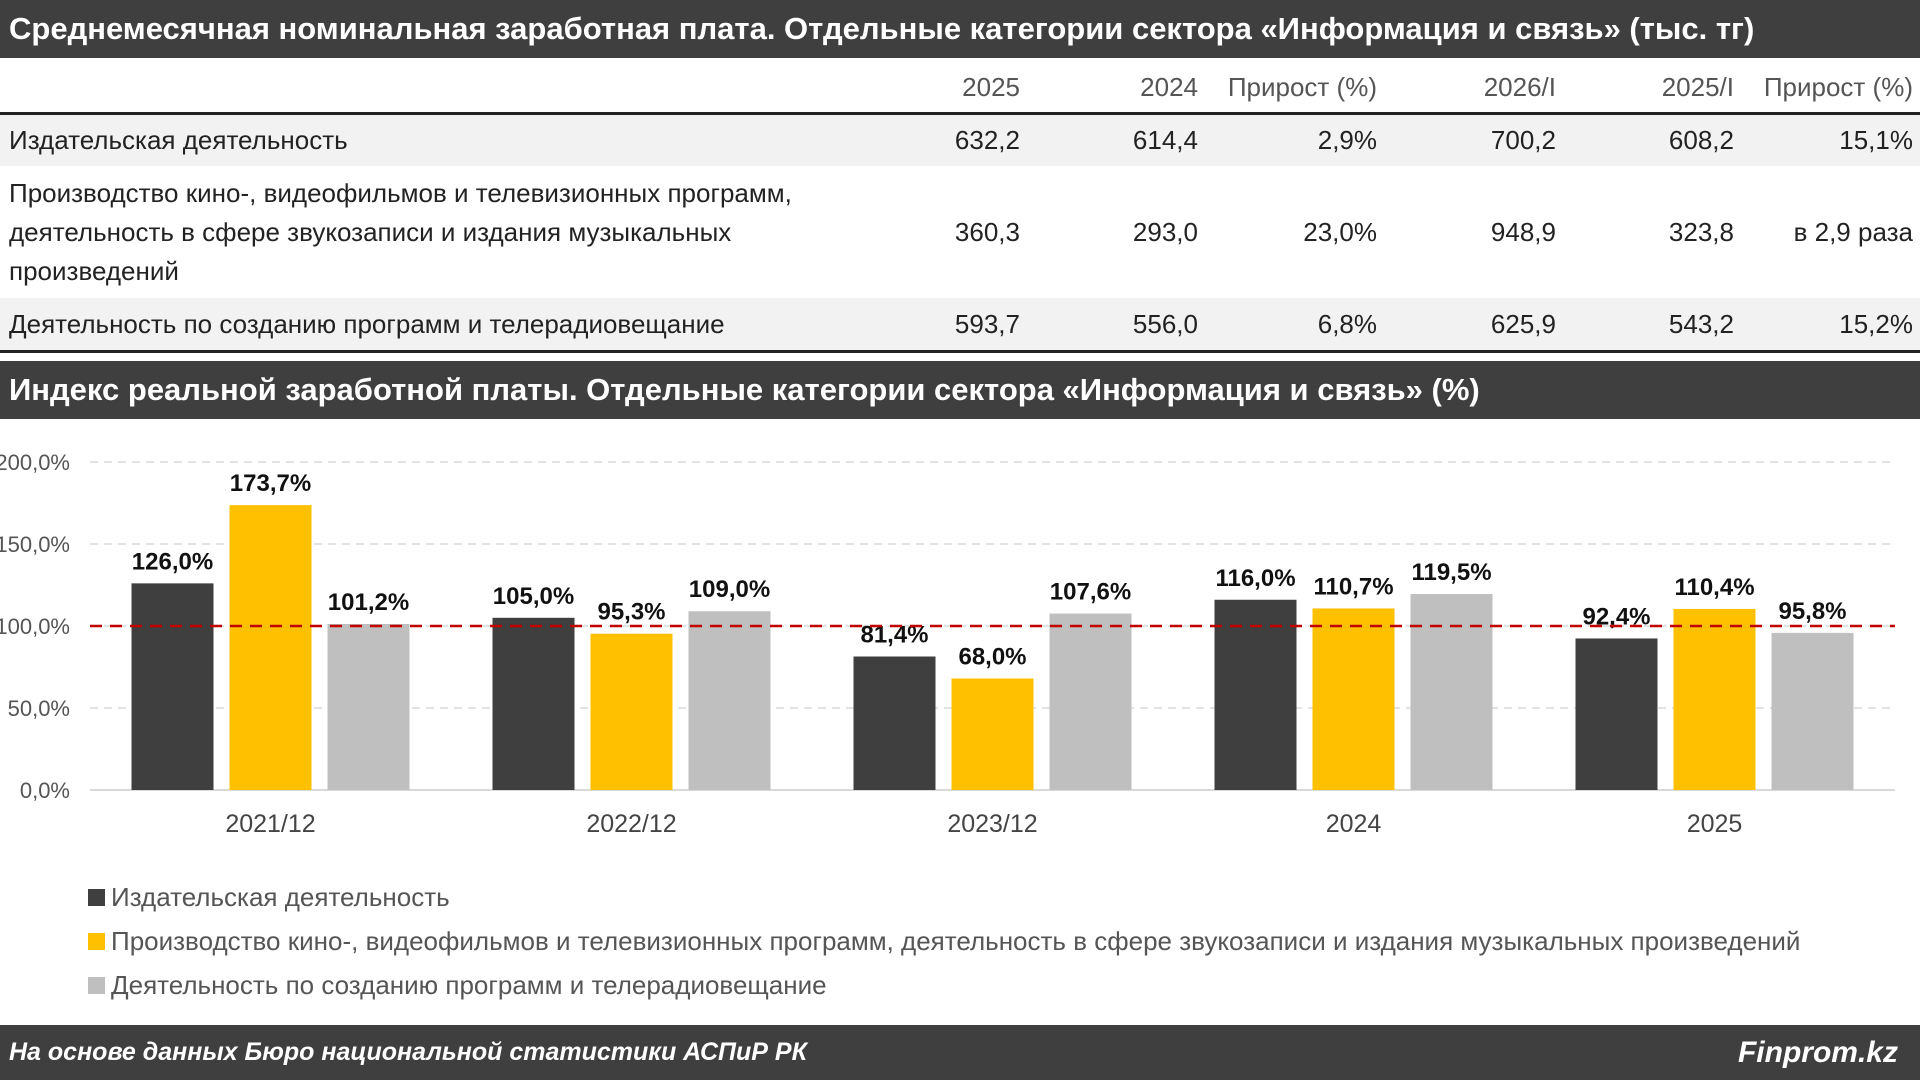 The width and height of the screenshot is (1920, 1080). I want to click on table-cell: 556,0, so click(1116, 325).